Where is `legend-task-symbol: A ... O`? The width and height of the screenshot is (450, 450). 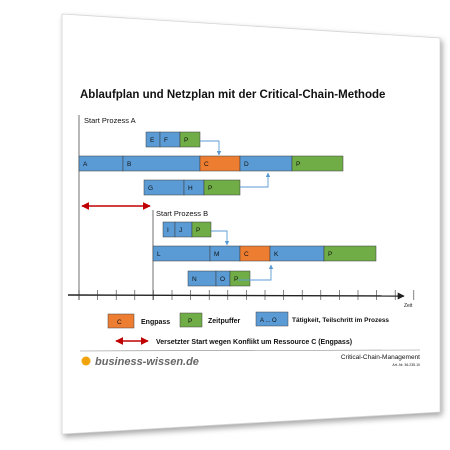
legend-task-symbol: A ... O is located at coordinates (268, 321).